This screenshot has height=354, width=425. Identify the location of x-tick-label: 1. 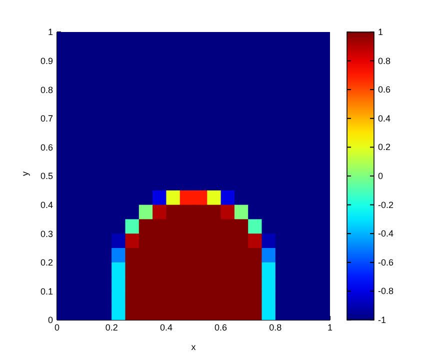
(330, 327).